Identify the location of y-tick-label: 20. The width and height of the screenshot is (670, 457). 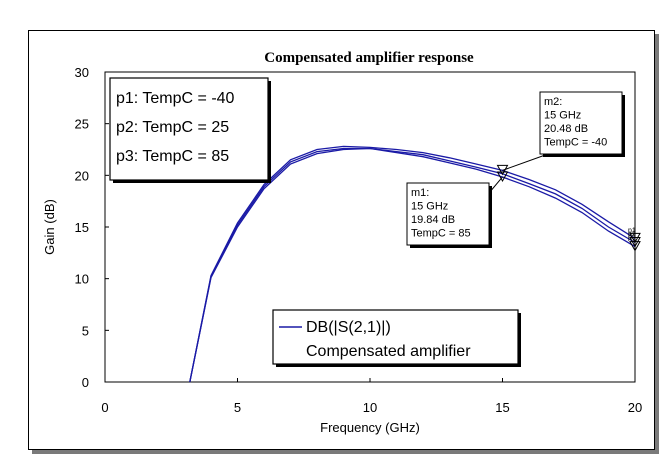
(82, 175).